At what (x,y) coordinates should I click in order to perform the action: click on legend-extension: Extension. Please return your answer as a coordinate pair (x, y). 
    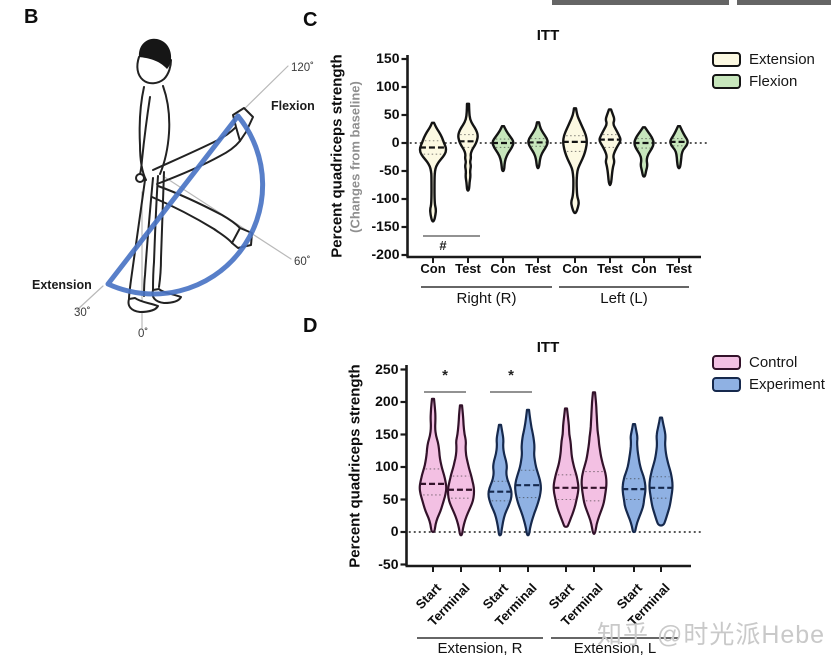
    Looking at the image, I should click on (763, 59).